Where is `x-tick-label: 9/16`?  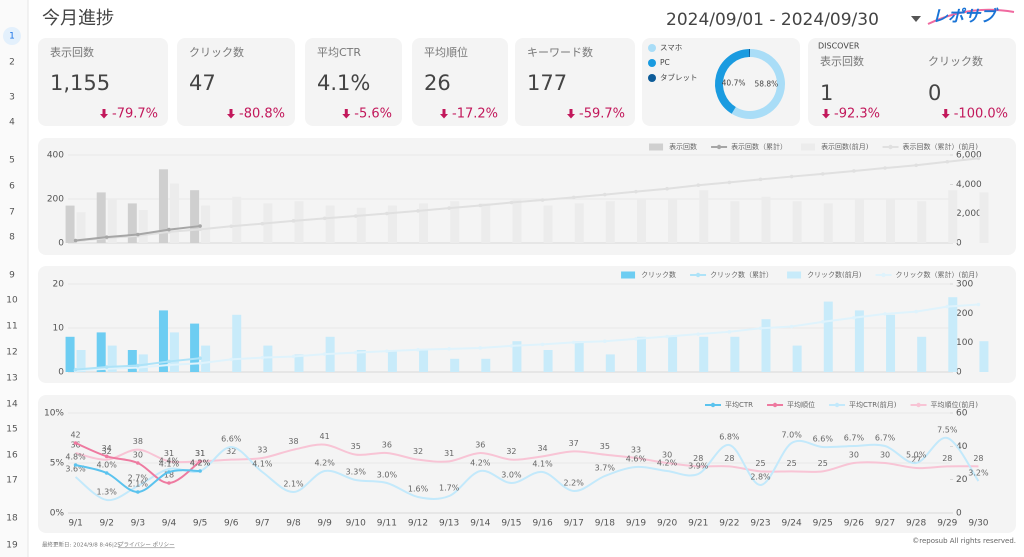 x-tick-label: 9/16 is located at coordinates (542, 524).